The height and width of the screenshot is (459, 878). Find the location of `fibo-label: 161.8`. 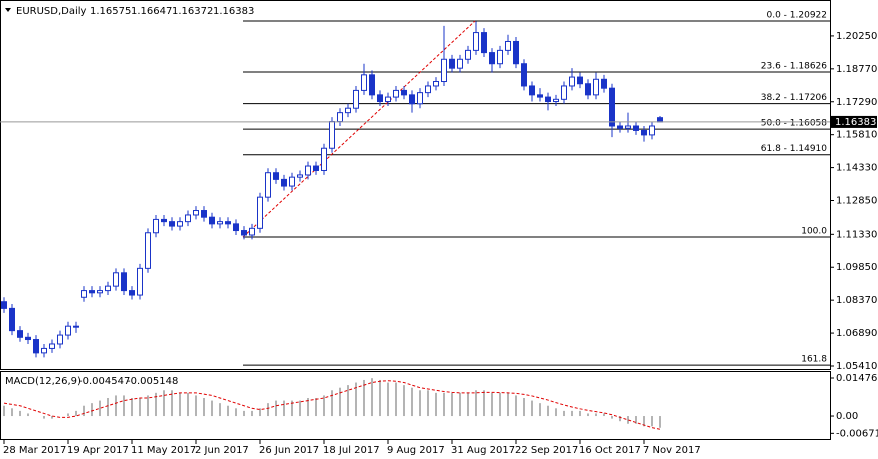

fibo-label: 161.8 is located at coordinates (814, 360).